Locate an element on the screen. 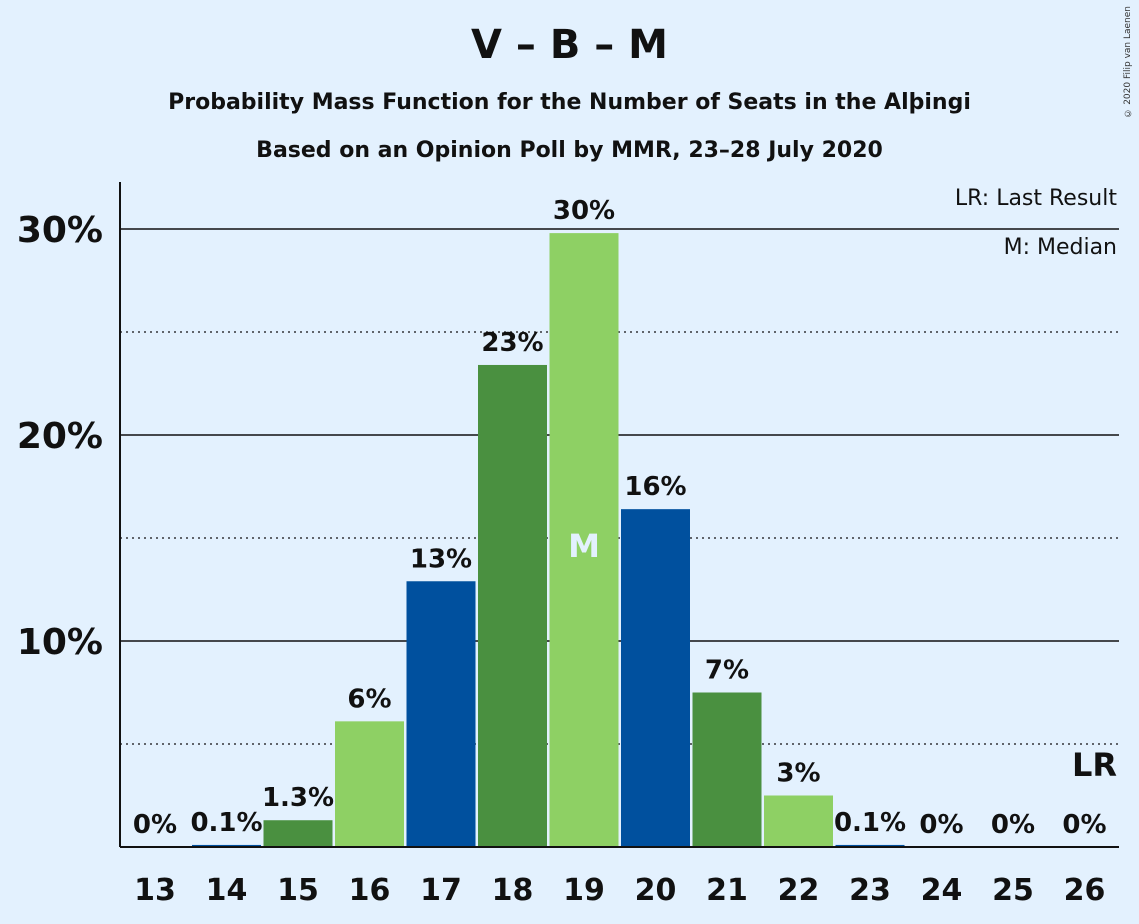 The image size is (1139, 924). x-tick-26: 26 is located at coordinates (1085, 890).